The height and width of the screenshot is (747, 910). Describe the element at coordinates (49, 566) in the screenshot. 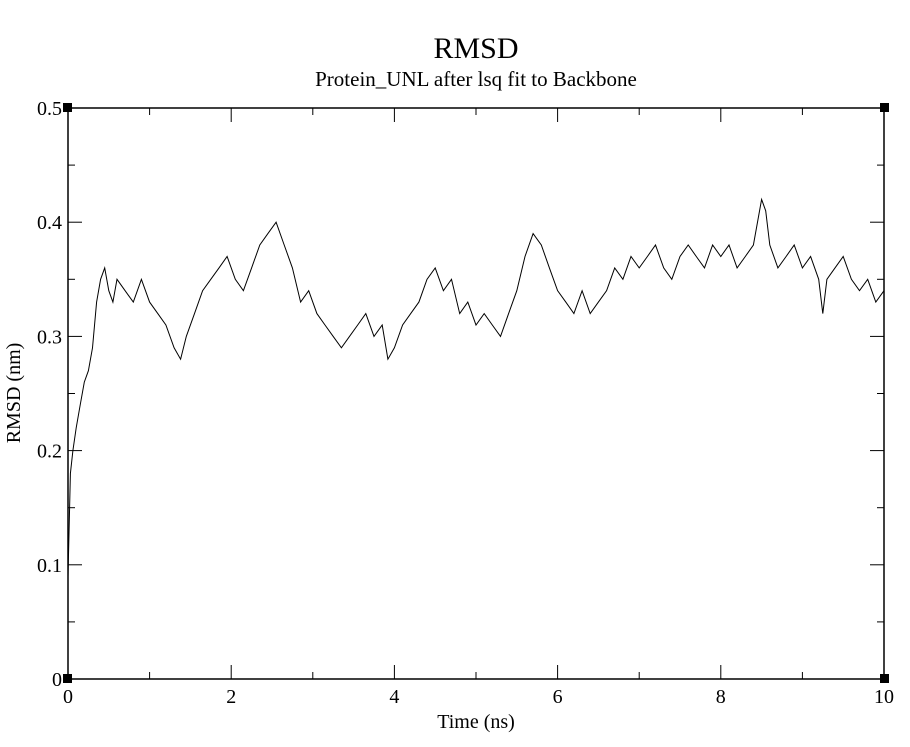

I see `y-tick-label: 0.1` at that location.